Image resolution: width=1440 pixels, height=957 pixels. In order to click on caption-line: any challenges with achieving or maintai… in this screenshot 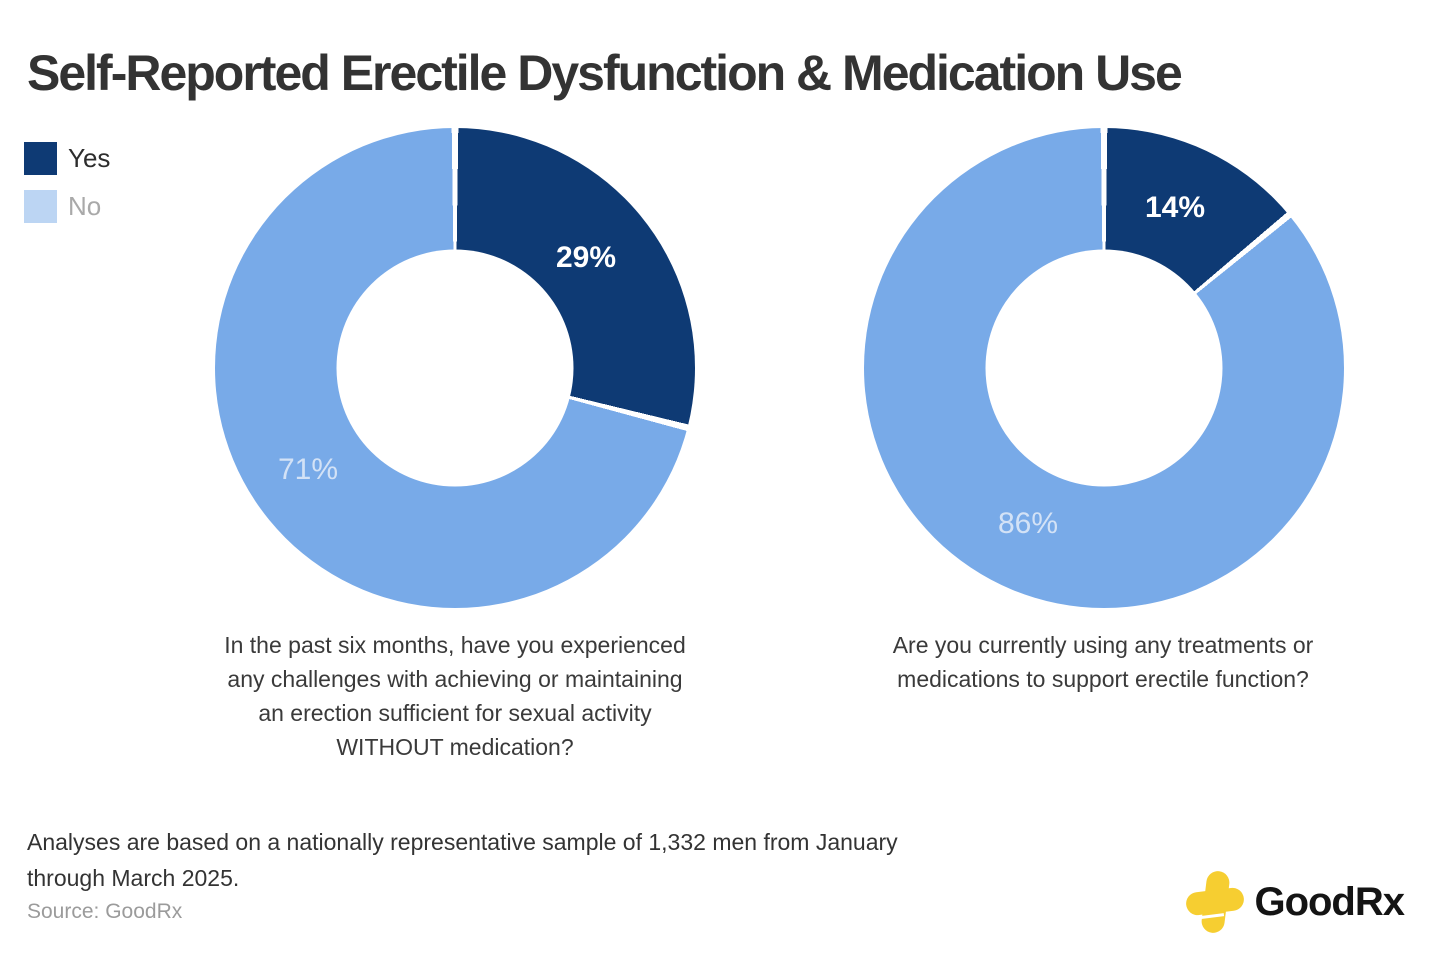, I will do `click(455, 679)`.